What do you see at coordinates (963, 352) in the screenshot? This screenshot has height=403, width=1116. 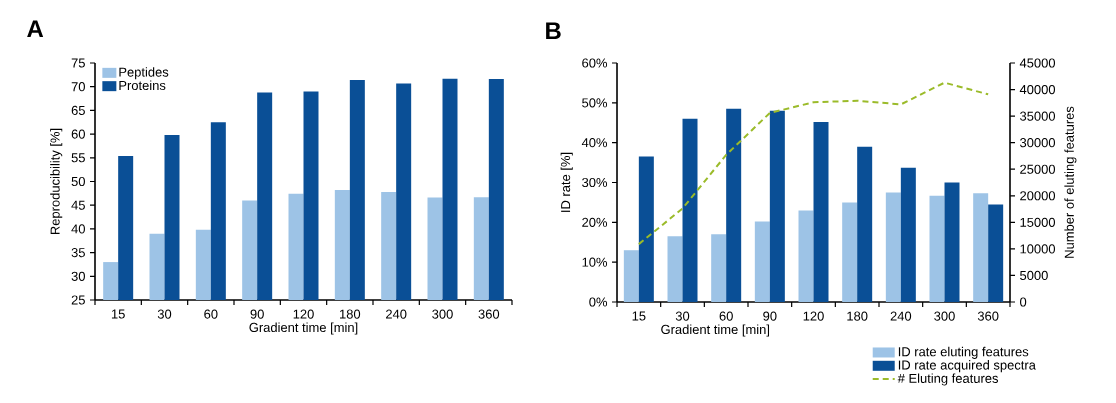 I see `legend-label: ID rate eluting features` at bounding box center [963, 352].